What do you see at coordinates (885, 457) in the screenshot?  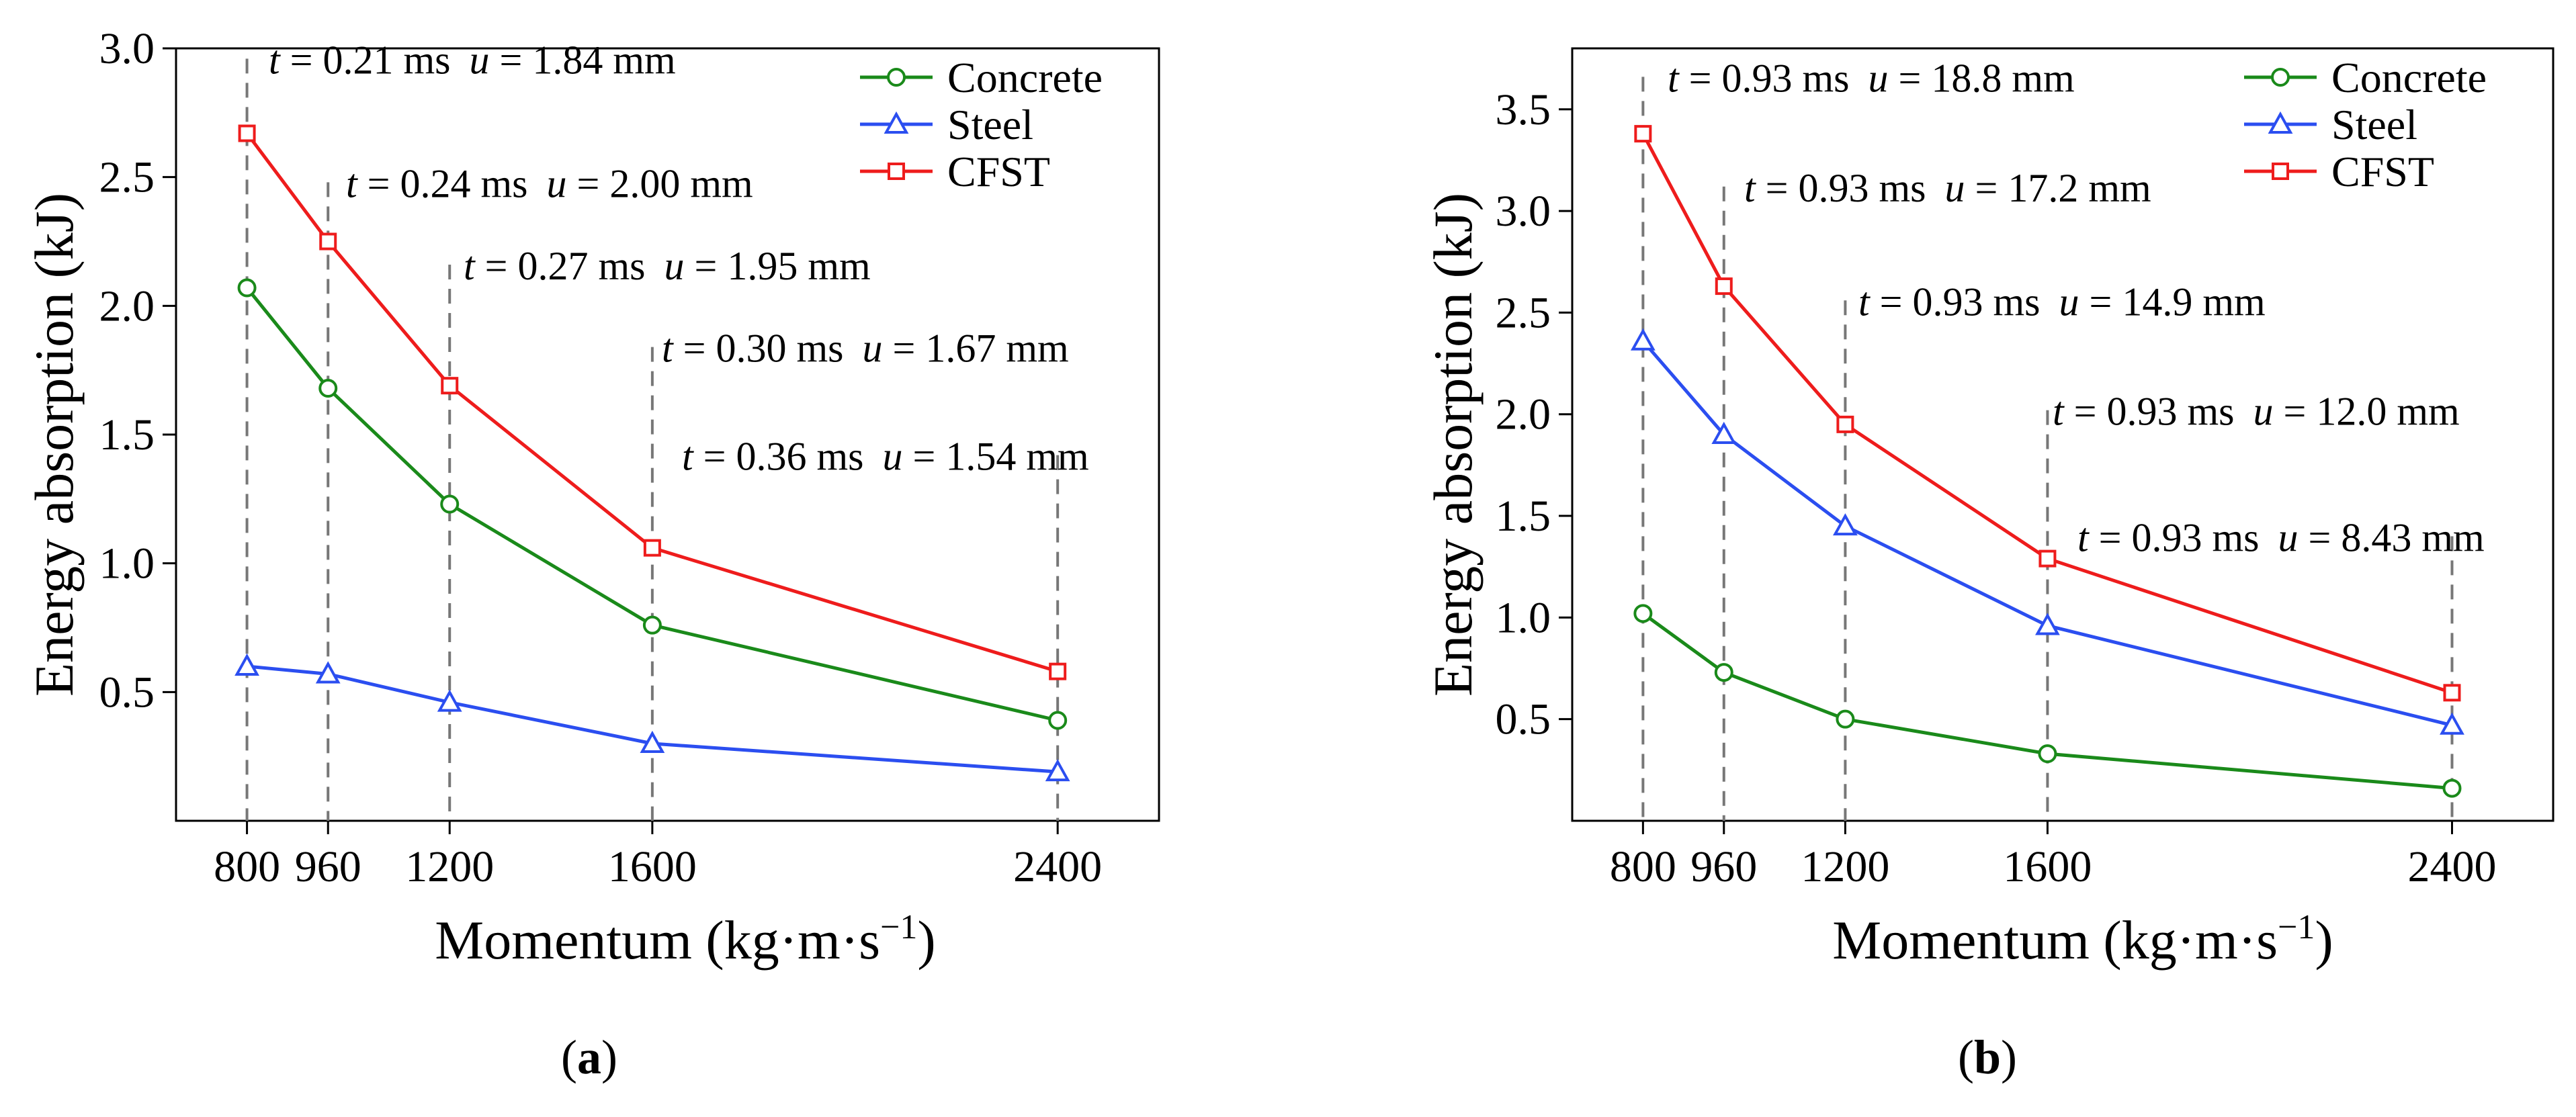 I see `annotation-label: t = 0.36 ms u = 1.54 mm` at bounding box center [885, 457].